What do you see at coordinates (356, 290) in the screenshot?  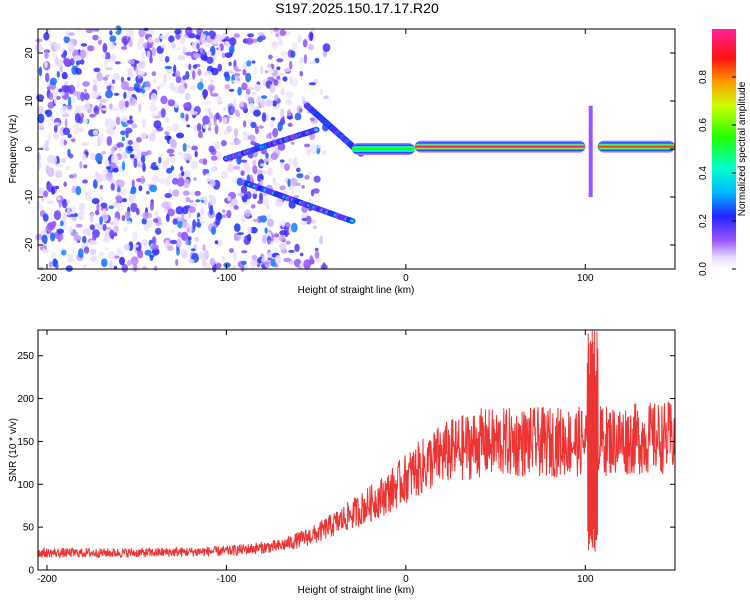 I see `spectrogram-xlabel: Height of straight line (km)` at bounding box center [356, 290].